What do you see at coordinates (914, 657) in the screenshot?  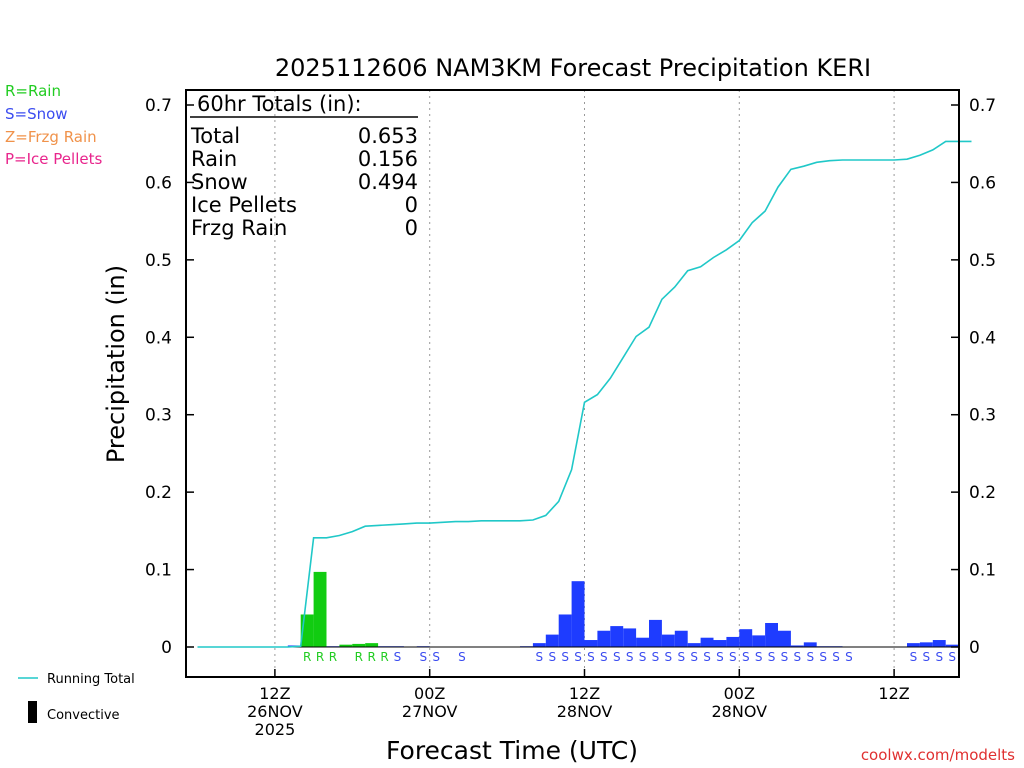 I see `ptype-marker-35: S` at bounding box center [914, 657].